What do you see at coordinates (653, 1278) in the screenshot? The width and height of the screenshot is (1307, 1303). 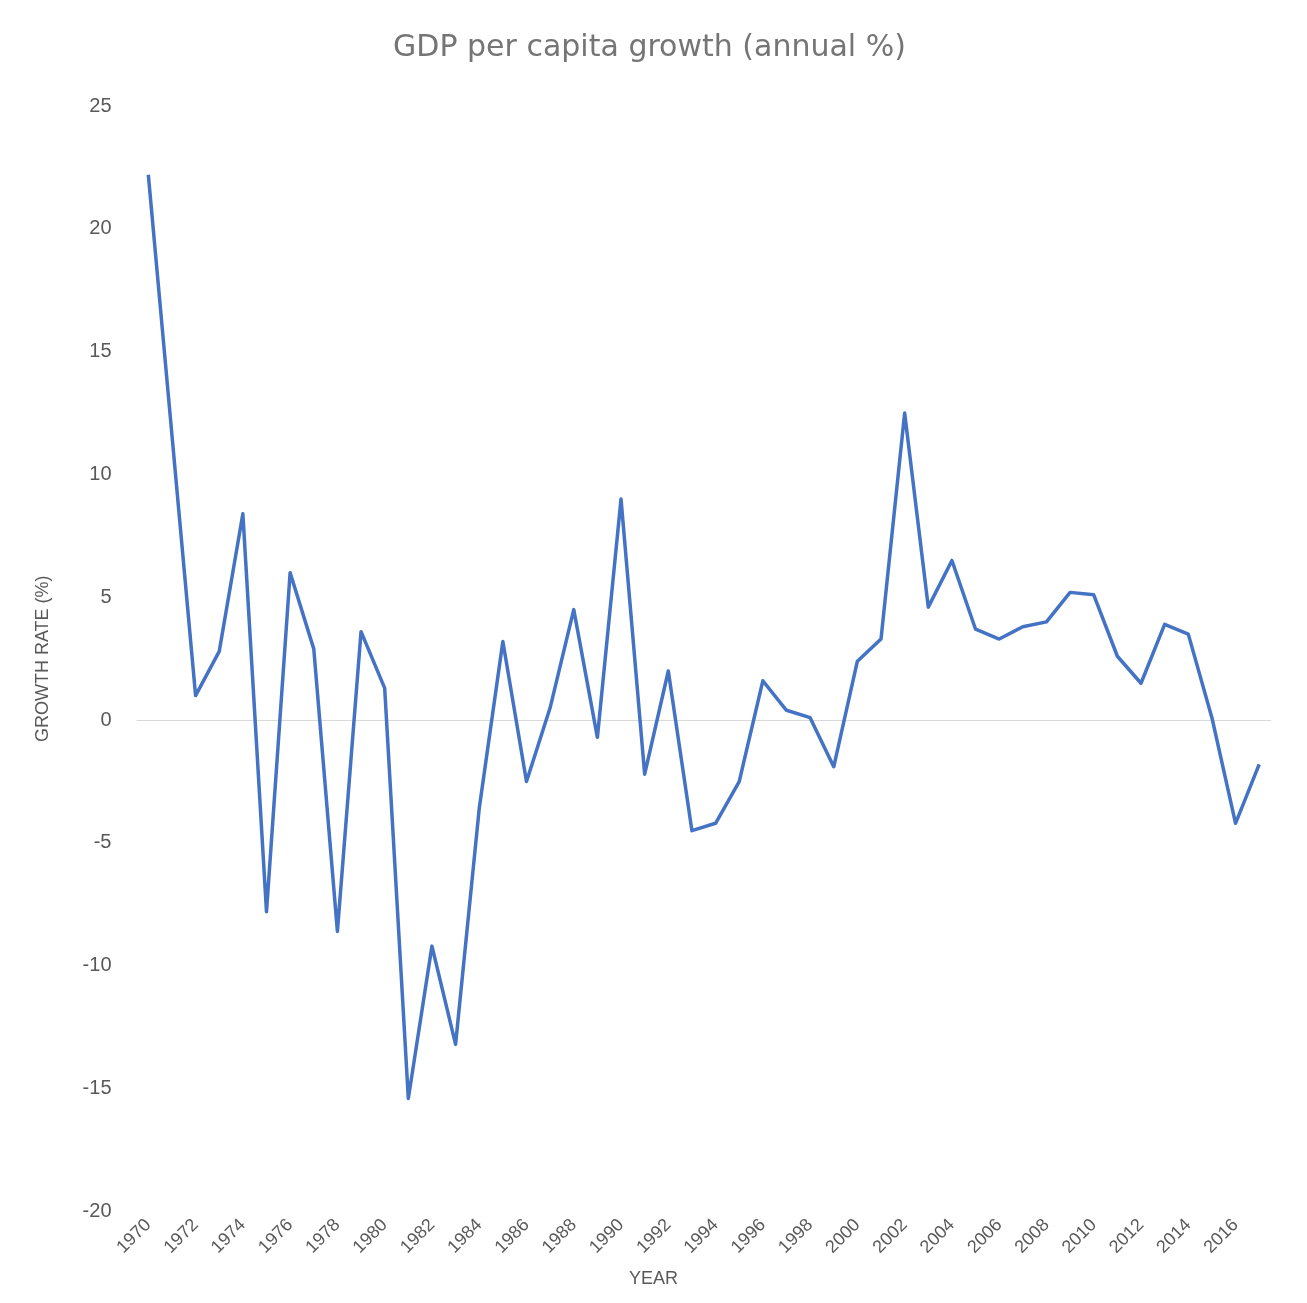 I see `x-axis-title: YEAR` at bounding box center [653, 1278].